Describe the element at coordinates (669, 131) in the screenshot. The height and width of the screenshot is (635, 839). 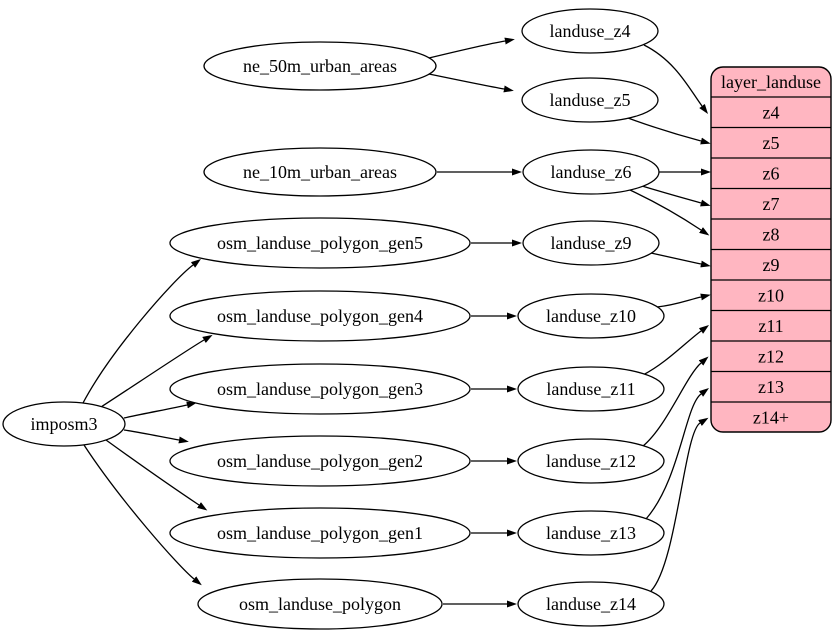
I see `edge-landuse_z5-row_z5` at that location.